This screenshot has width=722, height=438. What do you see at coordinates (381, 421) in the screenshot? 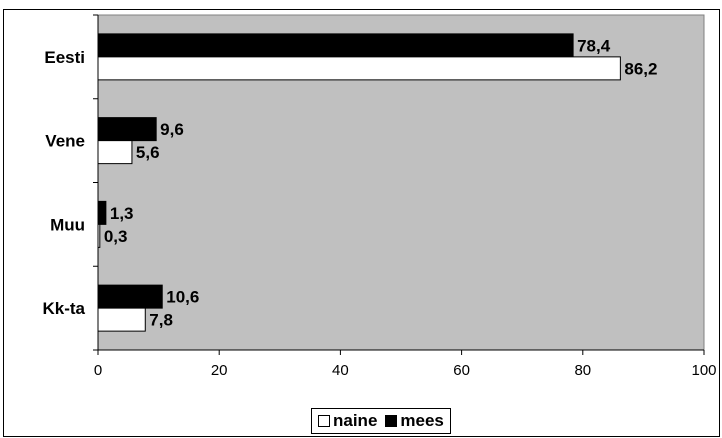
I see `chart-legend: naine mees` at bounding box center [381, 421].